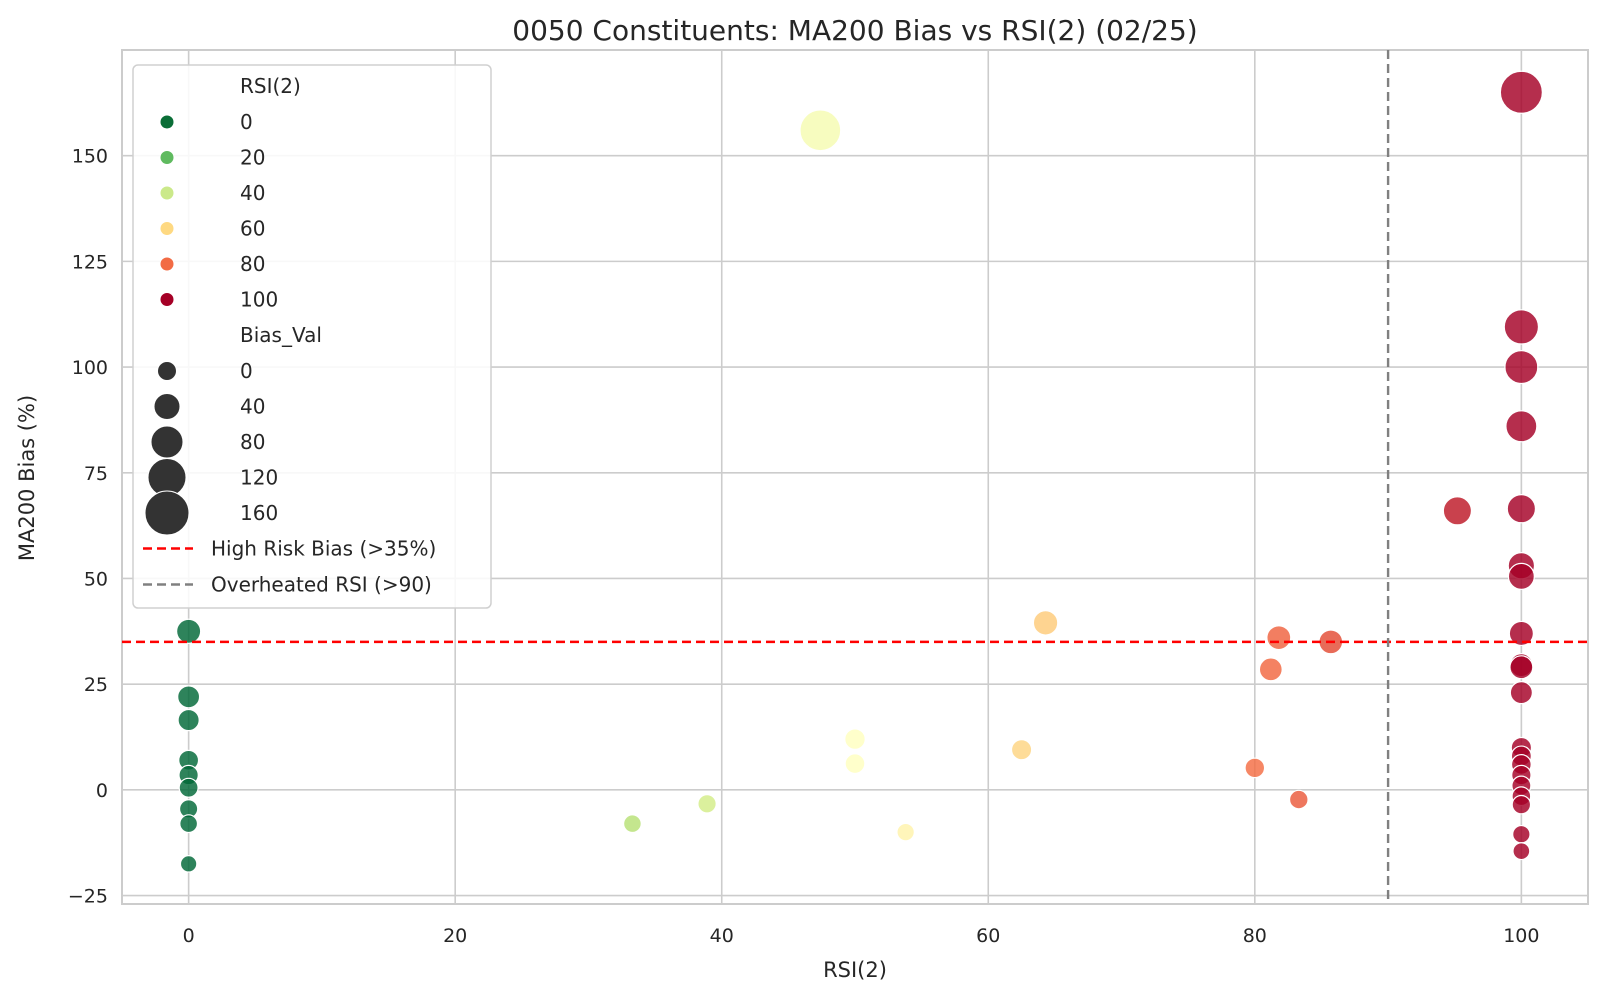 Image resolution: width=1600 pixels, height=995 pixels. What do you see at coordinates (321, 585) in the screenshot?
I see `legend-overheated-label: Overheated RSI (>90)` at bounding box center [321, 585].